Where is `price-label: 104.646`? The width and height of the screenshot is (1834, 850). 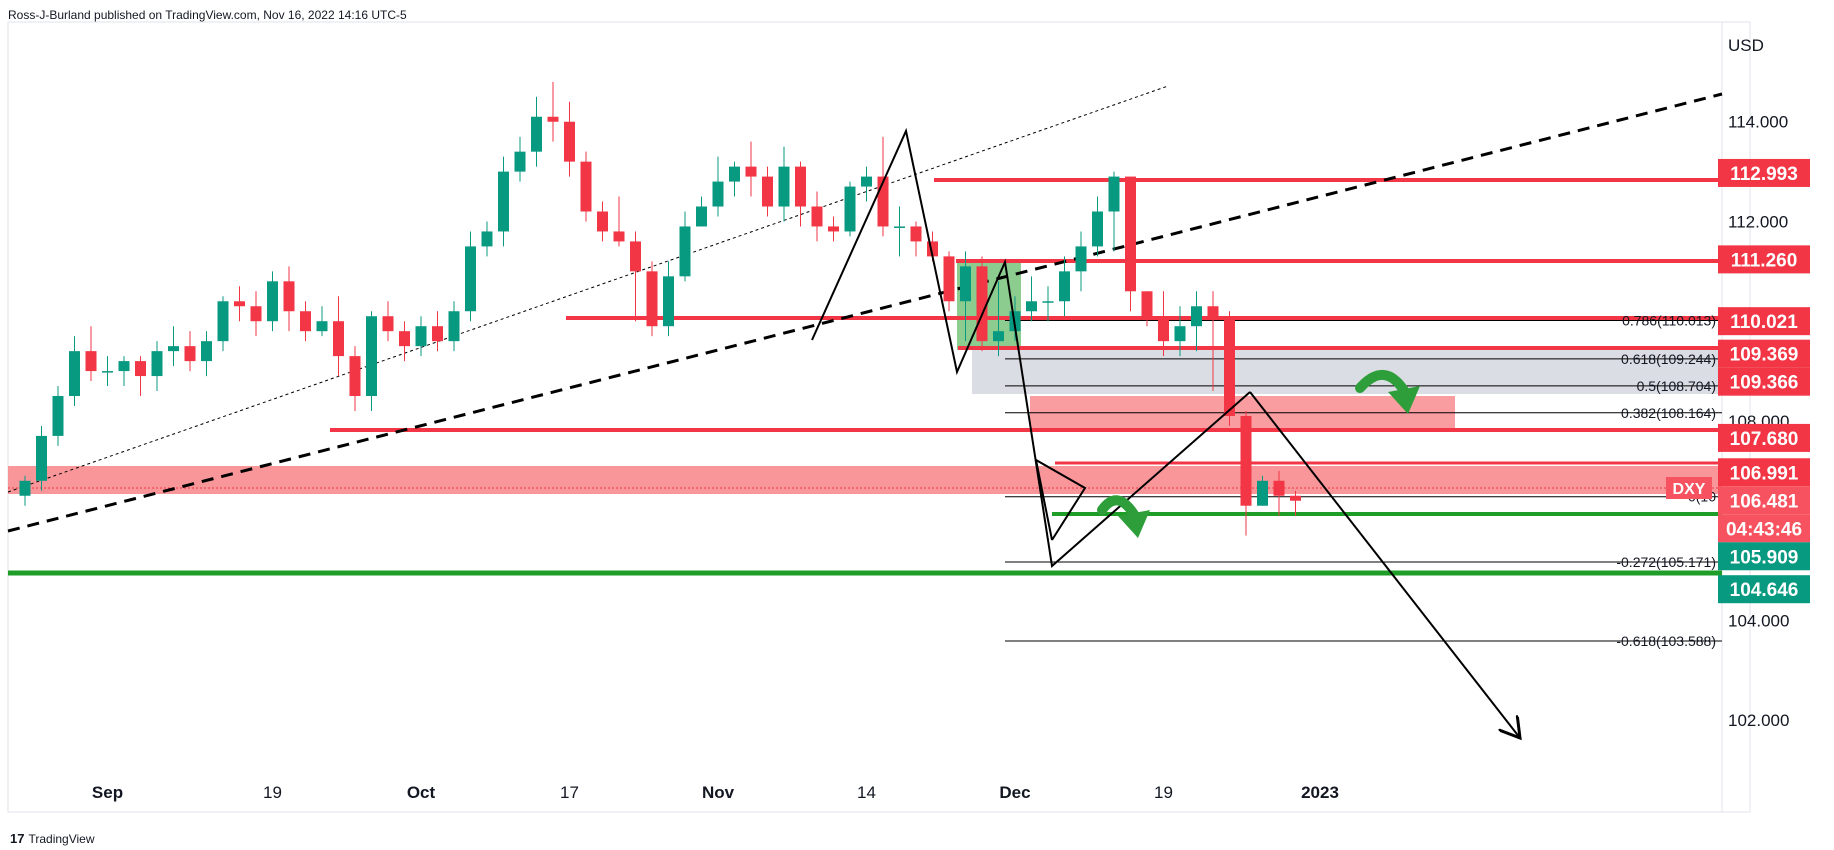
price-label: 104.646 is located at coordinates (1764, 590).